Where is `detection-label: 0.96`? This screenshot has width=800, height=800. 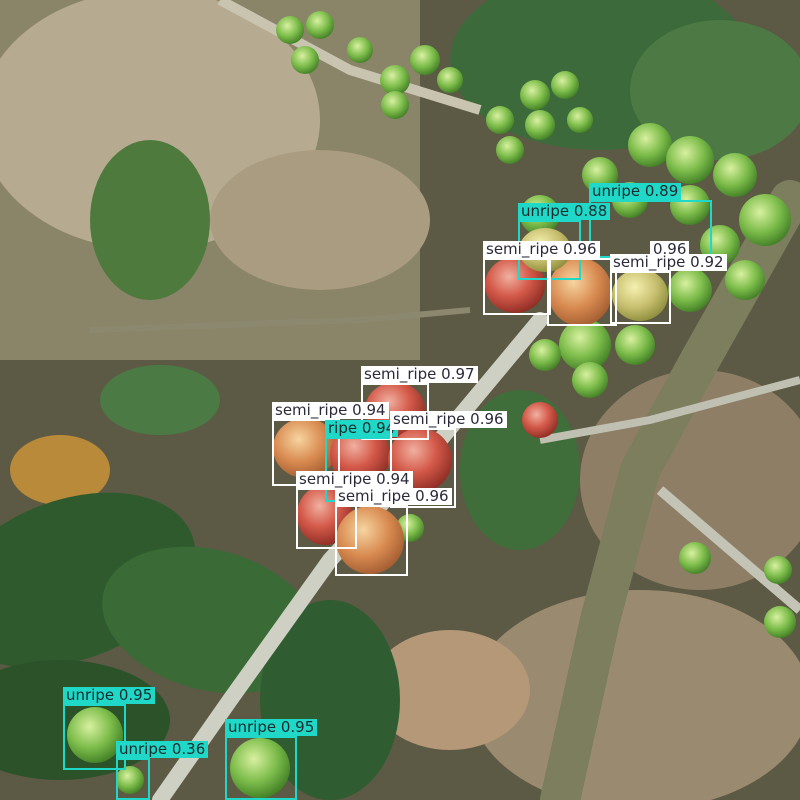 detection-label: 0.96 is located at coordinates (670, 249).